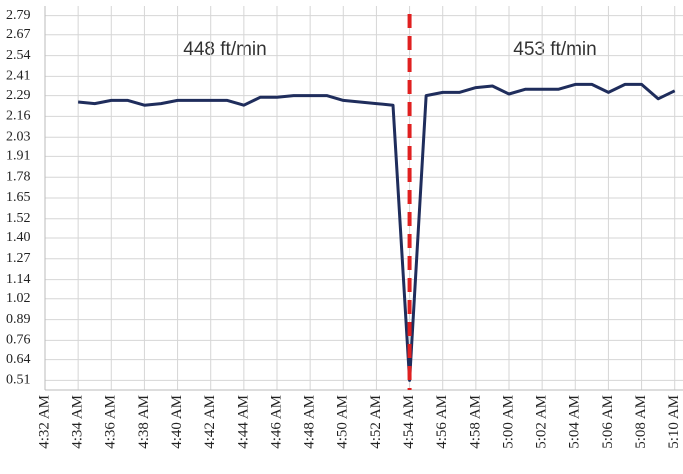 The height and width of the screenshot is (474, 683). What do you see at coordinates (18, 197) in the screenshot?
I see `y-tick-label: 1.65` at bounding box center [18, 197].